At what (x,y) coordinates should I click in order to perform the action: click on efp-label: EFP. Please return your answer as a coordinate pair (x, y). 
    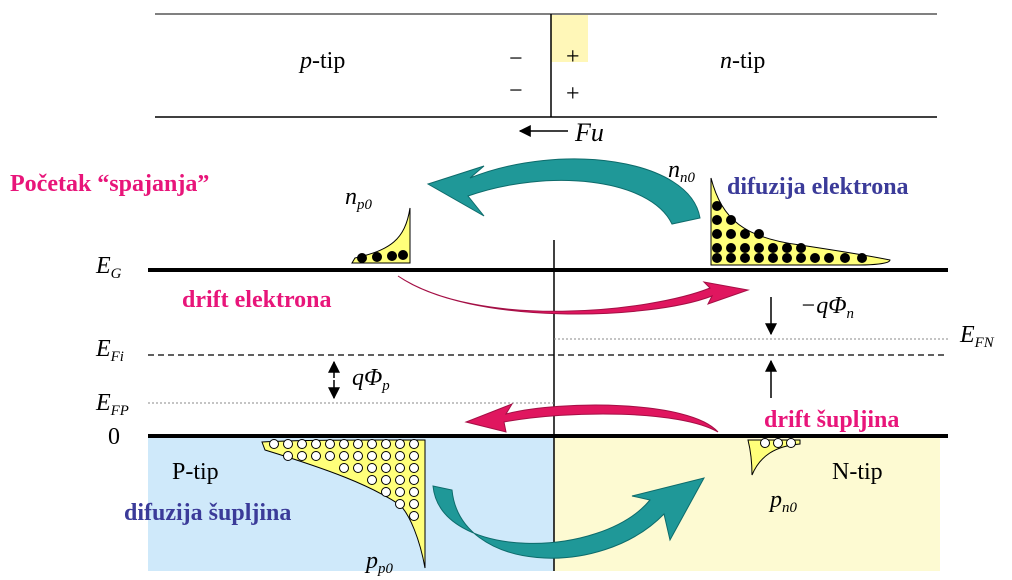
    Looking at the image, I should click on (112, 405).